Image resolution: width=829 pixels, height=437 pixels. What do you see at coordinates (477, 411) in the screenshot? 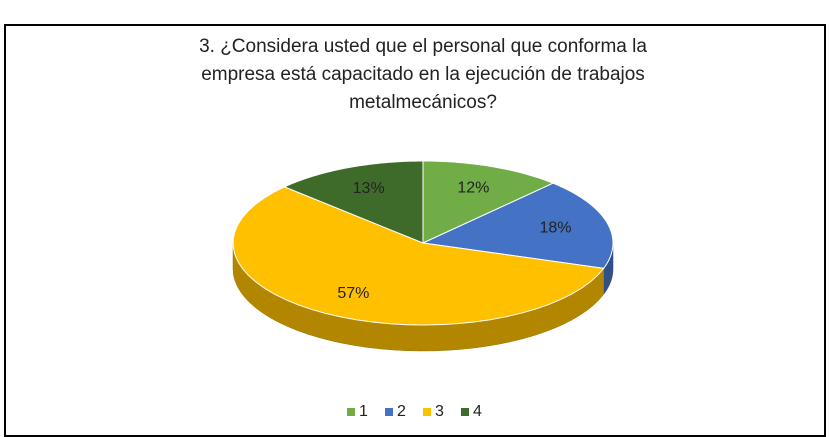
I see `legend-label: 4` at bounding box center [477, 411].